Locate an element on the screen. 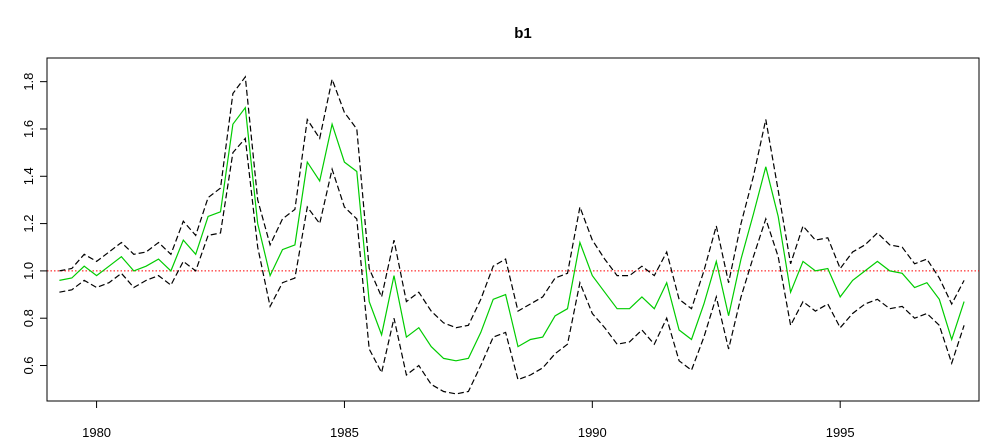 Image resolution: width=1006 pixels, height=445 pixels. chart-title: b1 is located at coordinates (523, 33).